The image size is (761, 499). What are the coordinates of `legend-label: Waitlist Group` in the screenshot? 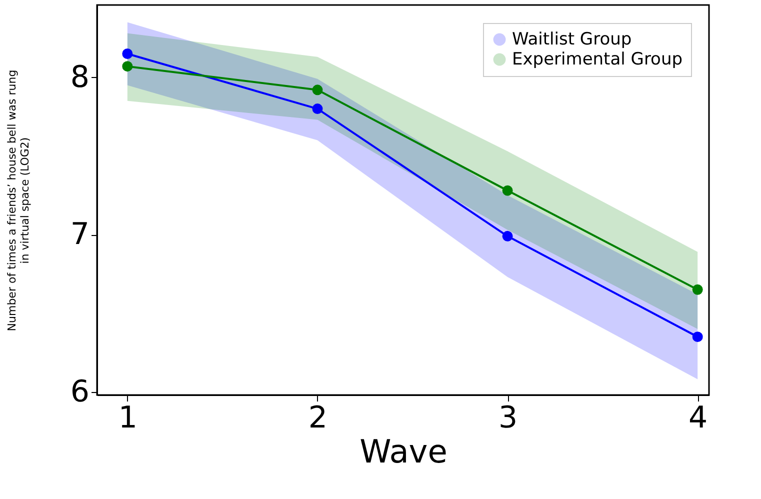 It's located at (572, 40).